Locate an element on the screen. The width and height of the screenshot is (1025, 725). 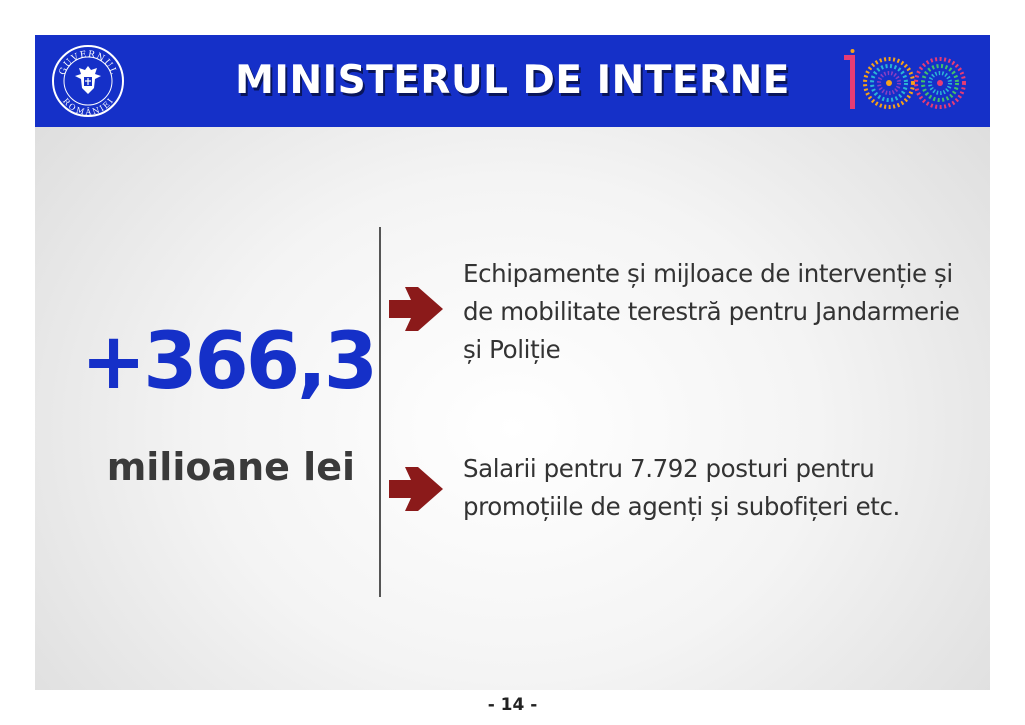
page-number: - 14 - is located at coordinates (512, 705).